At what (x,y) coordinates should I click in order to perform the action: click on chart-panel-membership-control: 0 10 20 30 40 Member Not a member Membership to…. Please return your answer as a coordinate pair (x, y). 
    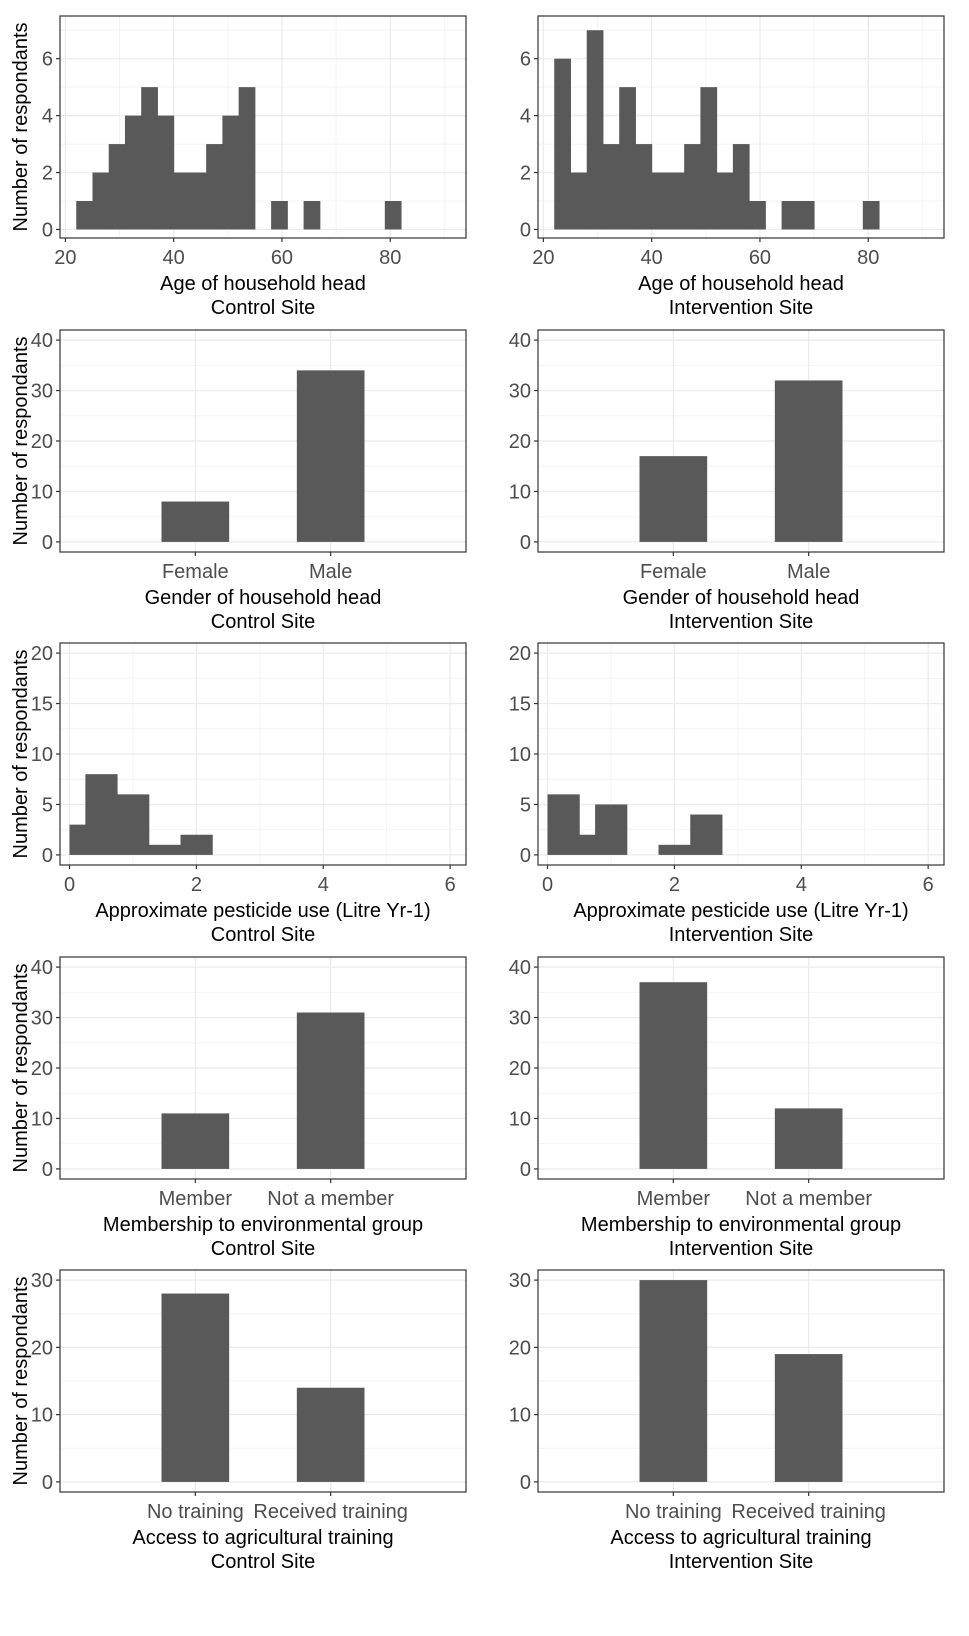
    Looking at the image, I should click on (238, 1108).